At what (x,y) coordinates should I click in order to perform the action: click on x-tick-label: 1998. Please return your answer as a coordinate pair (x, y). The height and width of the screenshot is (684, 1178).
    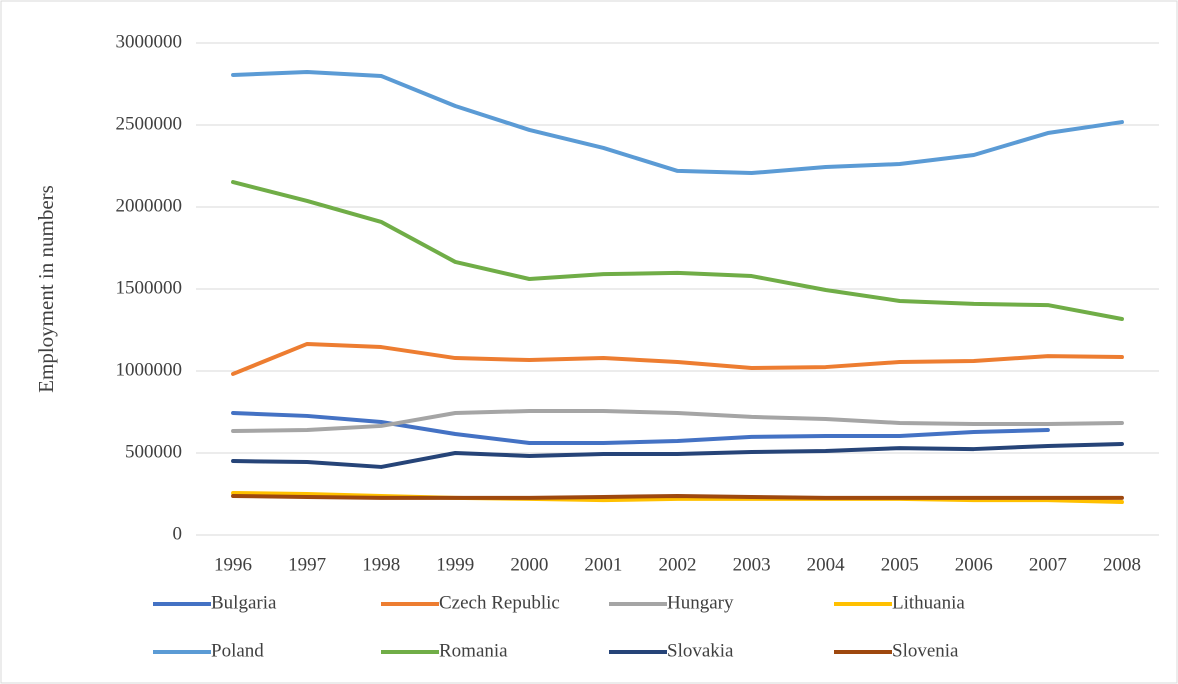
    Looking at the image, I should click on (381, 564).